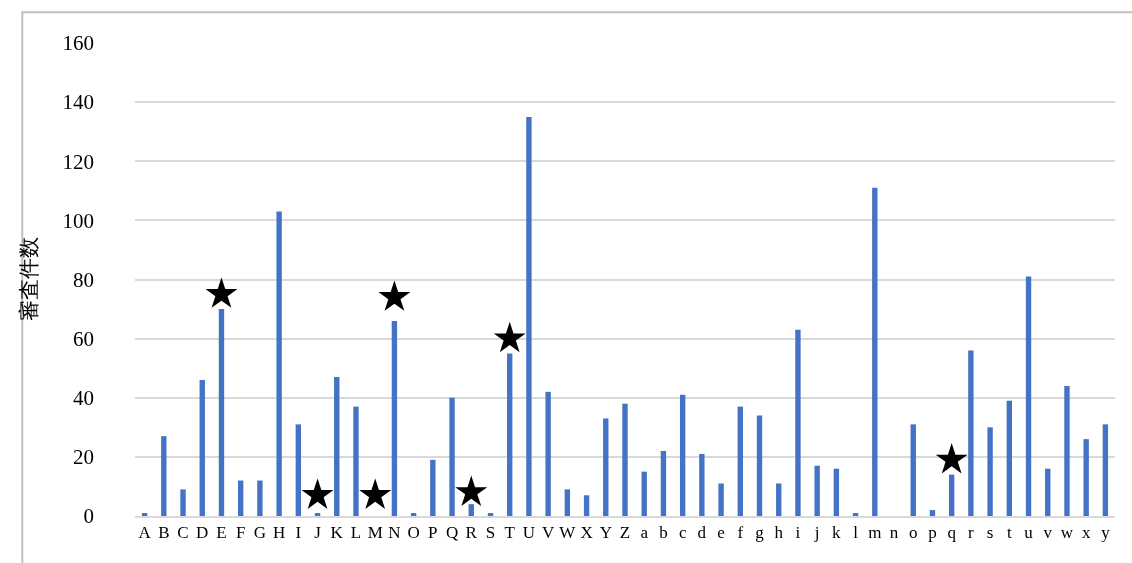 The image size is (1132, 563). I want to click on x-tick-label: l, so click(856, 533).